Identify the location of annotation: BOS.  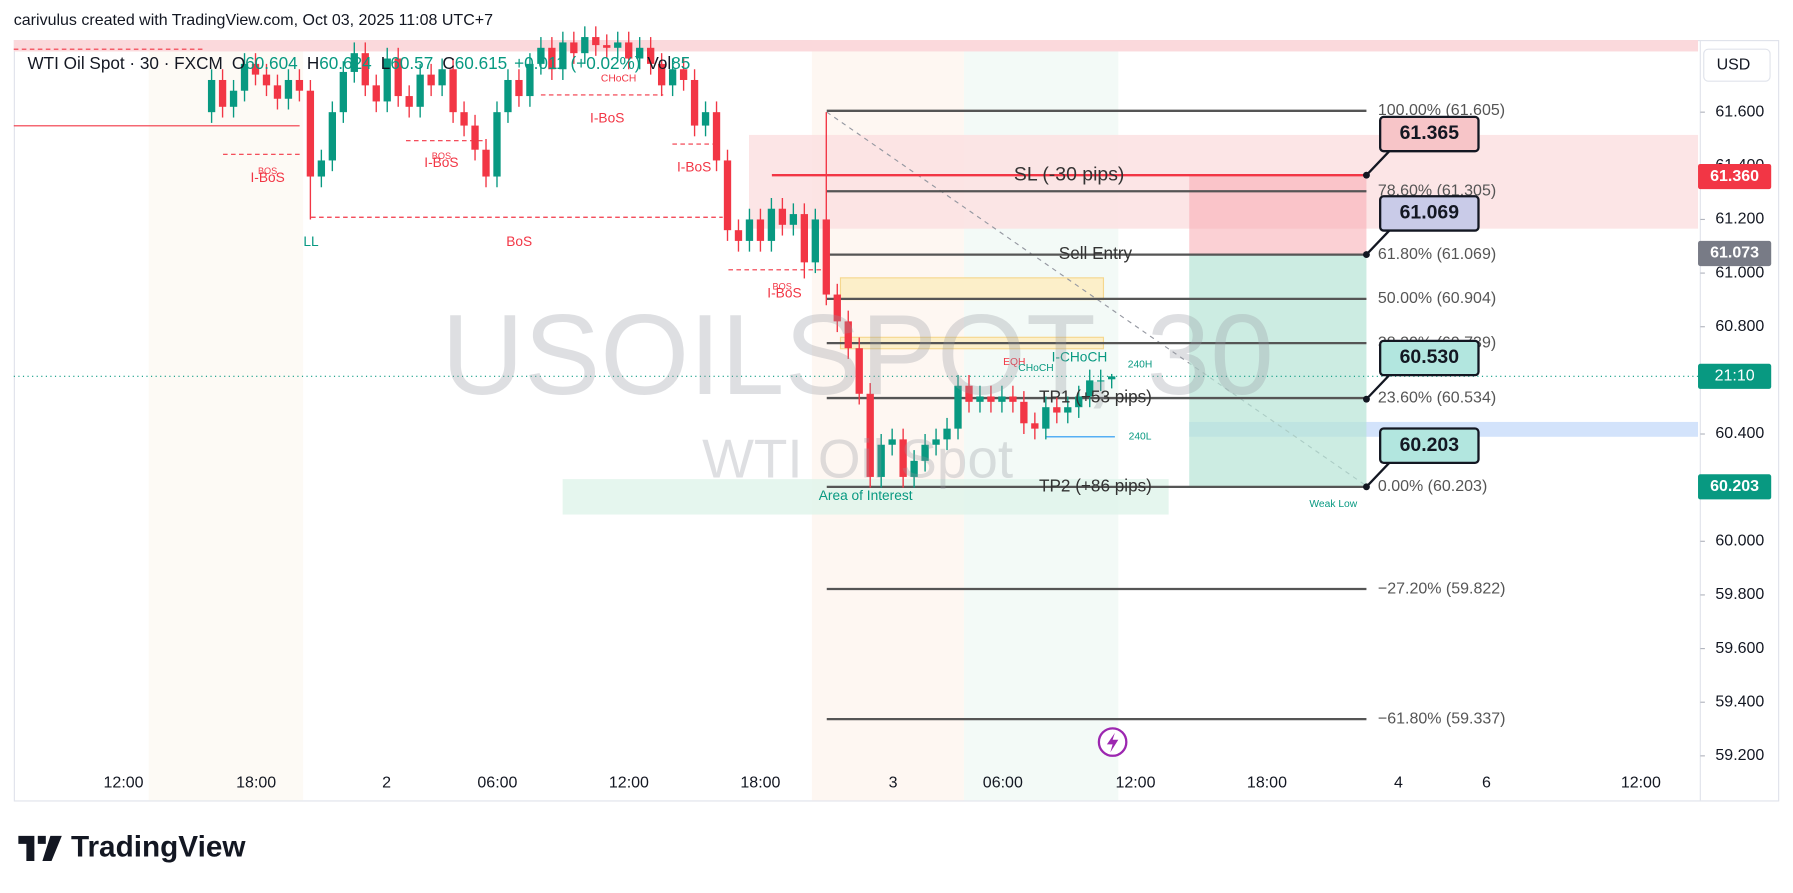
(441, 156).